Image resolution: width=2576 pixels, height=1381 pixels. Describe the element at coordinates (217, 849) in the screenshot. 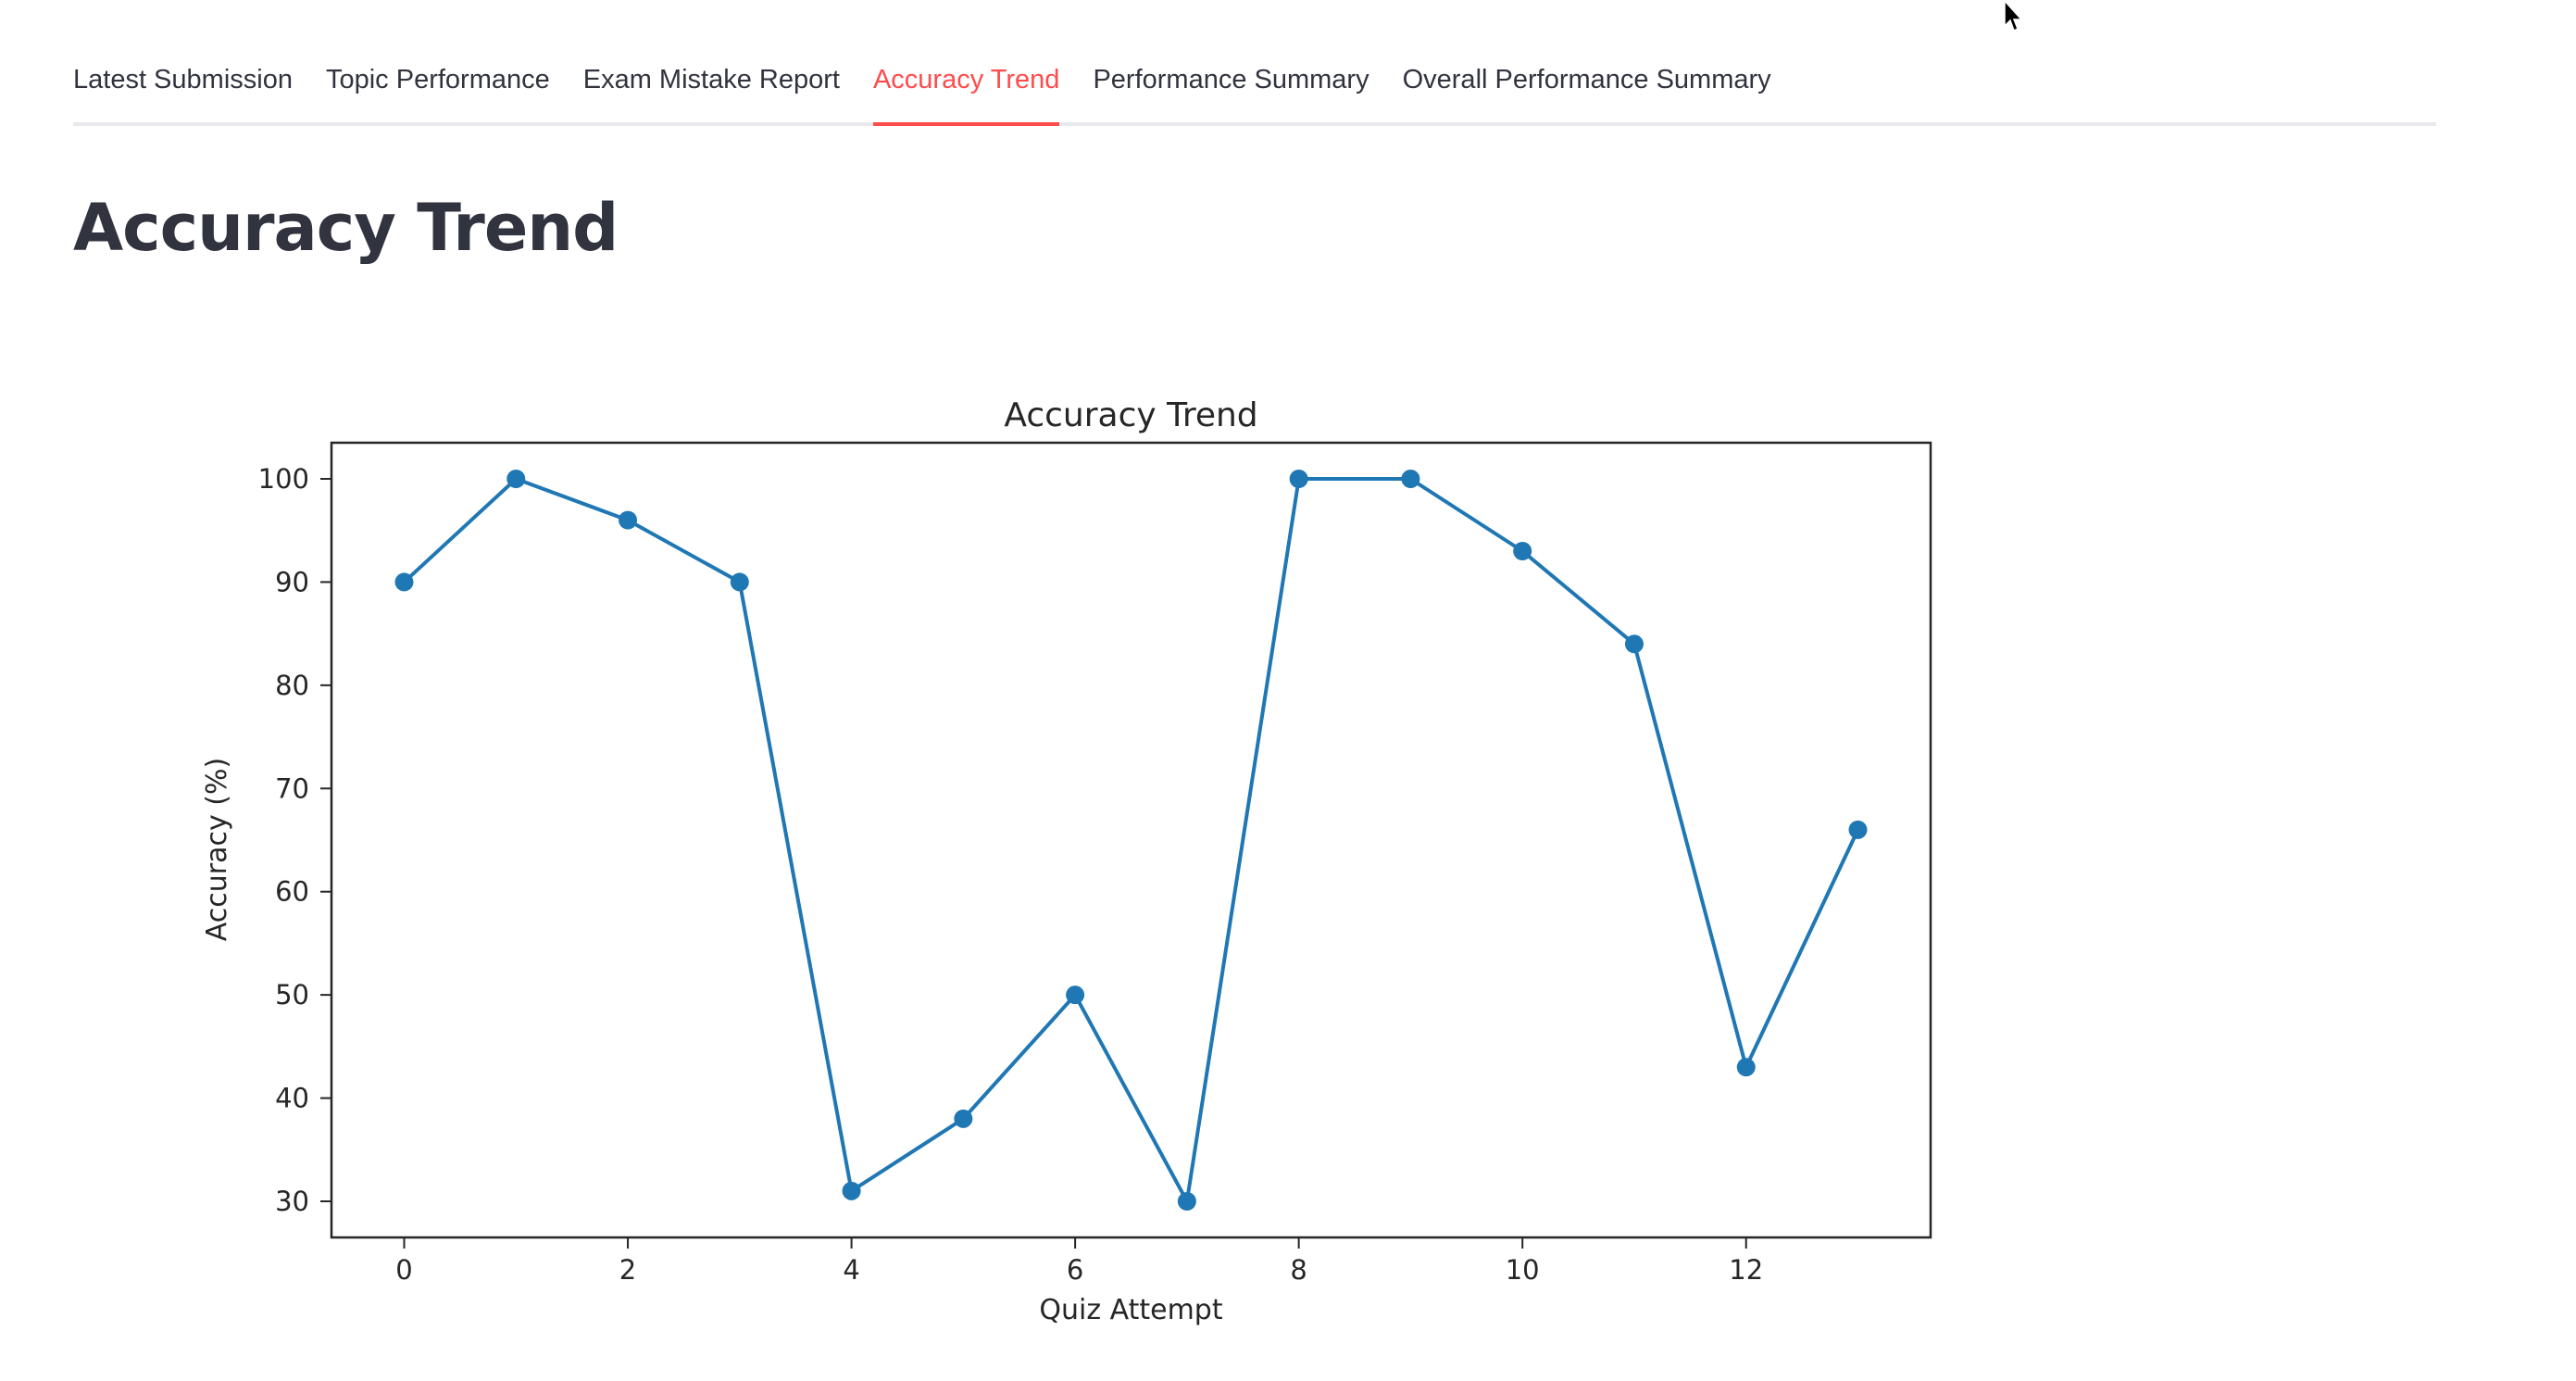

I see `y-axis-label: Accuracy (%)` at that location.